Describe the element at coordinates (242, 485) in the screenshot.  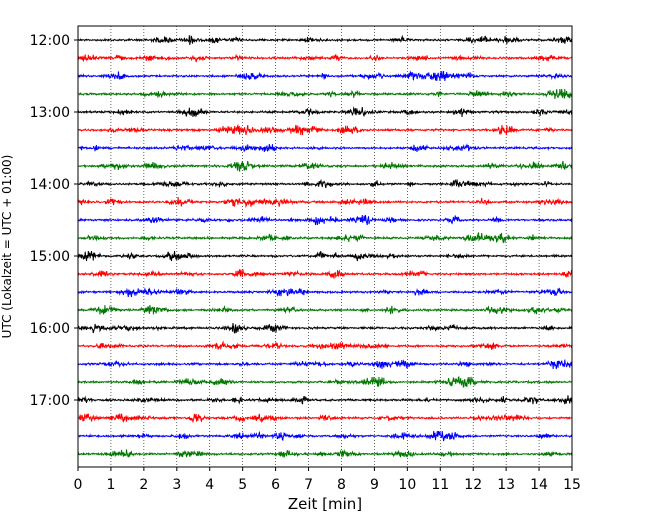
I see `x-tick-label-5: 5` at that location.